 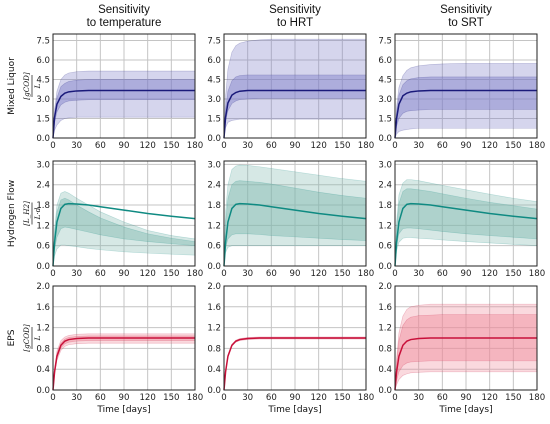 I want to click on column-title-1-line-2: to temperature, so click(x=124, y=23).